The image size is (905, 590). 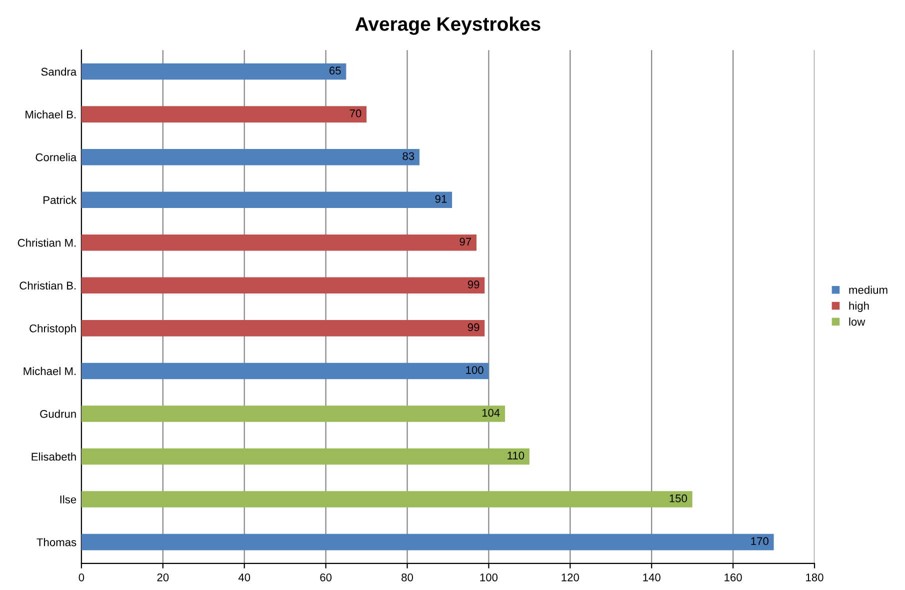 What do you see at coordinates (53, 329) in the screenshot?
I see `y-tick-label: Christoph` at bounding box center [53, 329].